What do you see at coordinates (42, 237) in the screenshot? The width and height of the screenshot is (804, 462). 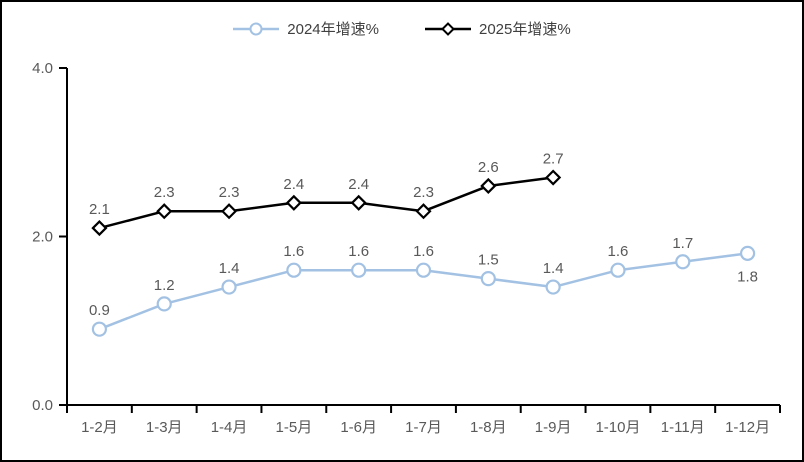 I see `y-axis-tick-label: 2.0` at bounding box center [42, 237].